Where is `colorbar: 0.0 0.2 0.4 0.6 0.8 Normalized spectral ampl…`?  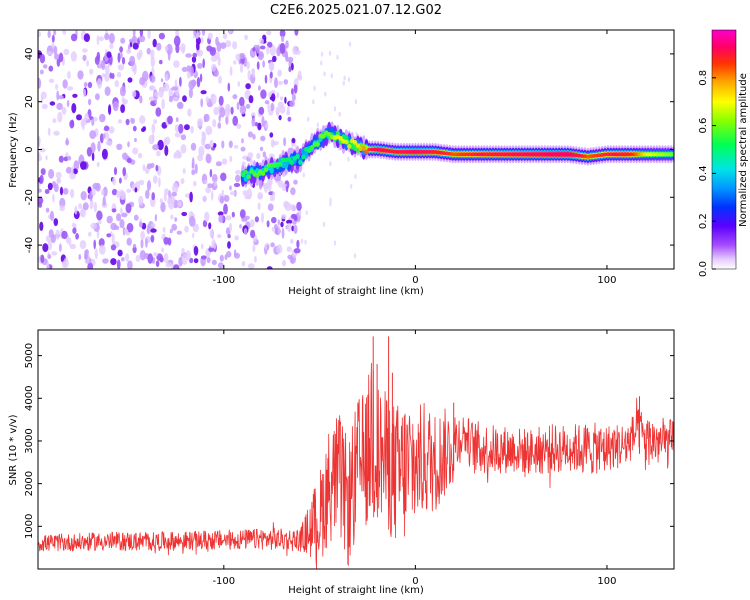 colorbar: 0.0 0.2 0.4 0.6 0.8 Normalized spectral ampl… is located at coordinates (723, 153).